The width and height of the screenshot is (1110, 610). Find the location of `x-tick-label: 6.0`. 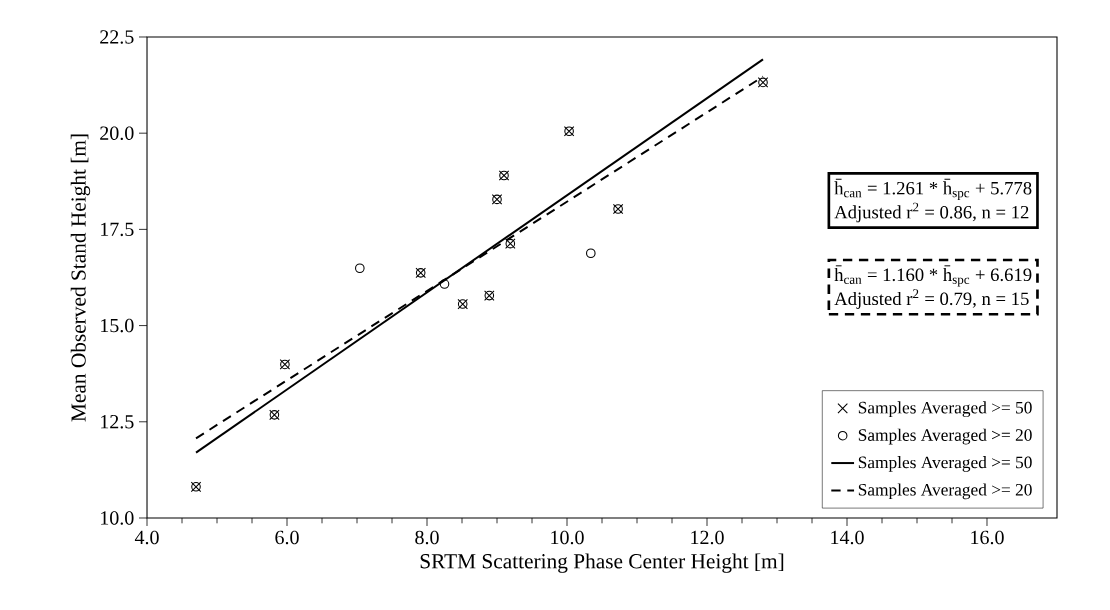

x-tick-label: 6.0 is located at coordinates (287, 537).